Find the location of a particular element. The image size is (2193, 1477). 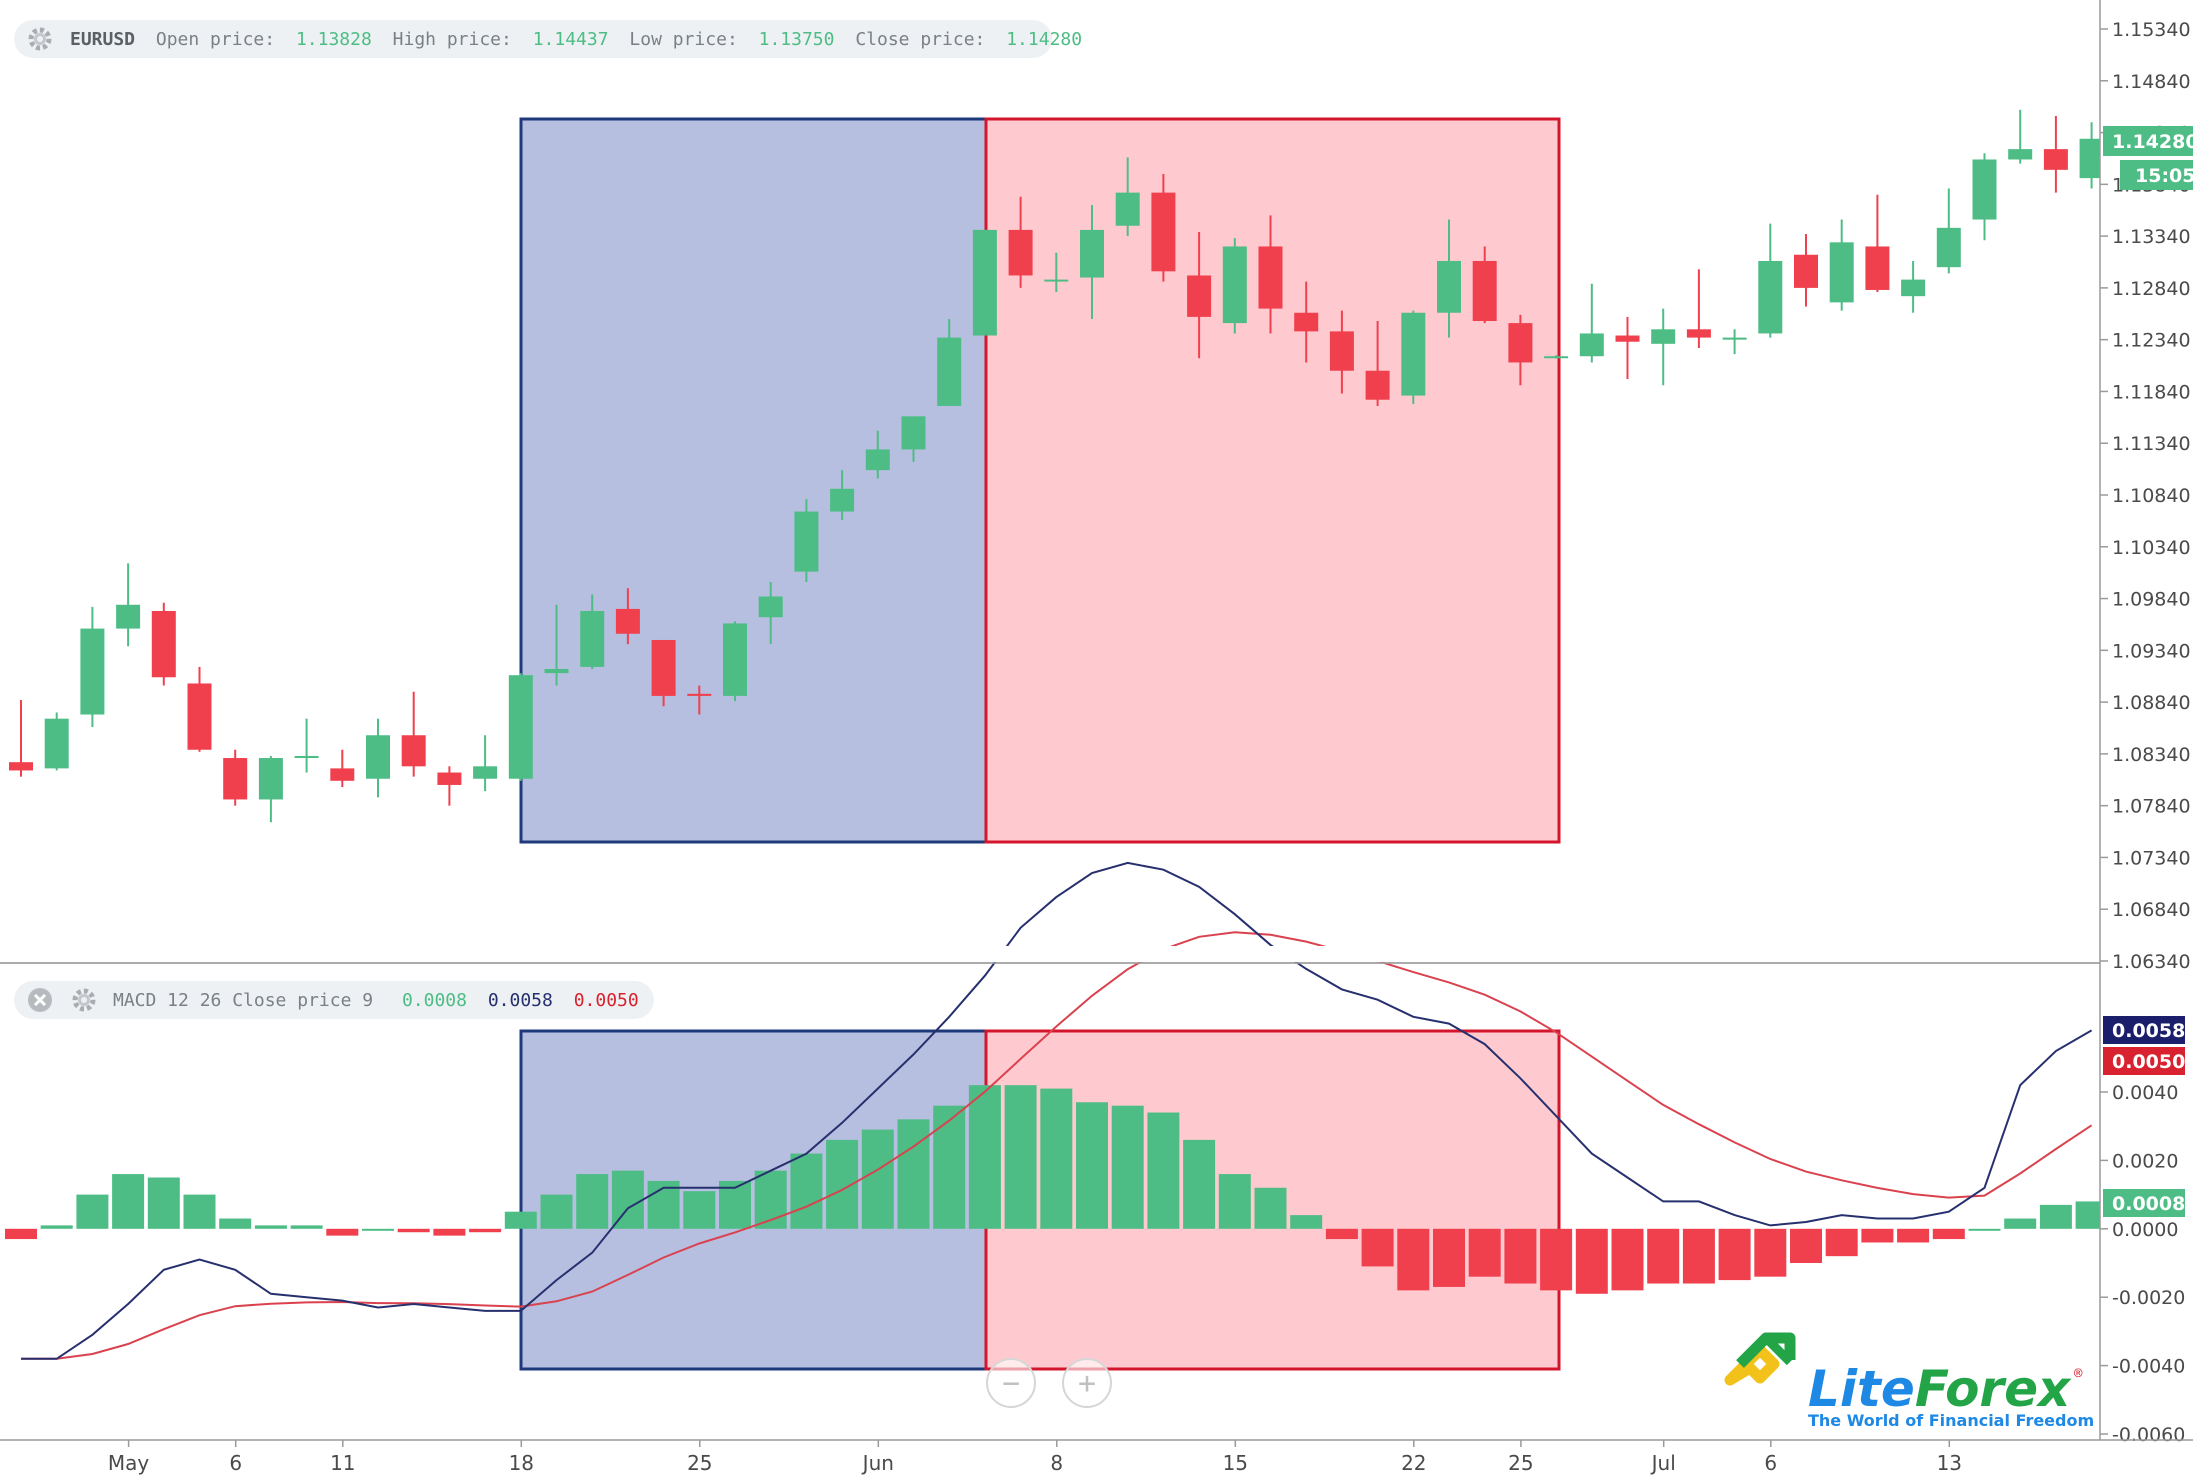

macd-settings-gear-icon is located at coordinates (84, 1000).